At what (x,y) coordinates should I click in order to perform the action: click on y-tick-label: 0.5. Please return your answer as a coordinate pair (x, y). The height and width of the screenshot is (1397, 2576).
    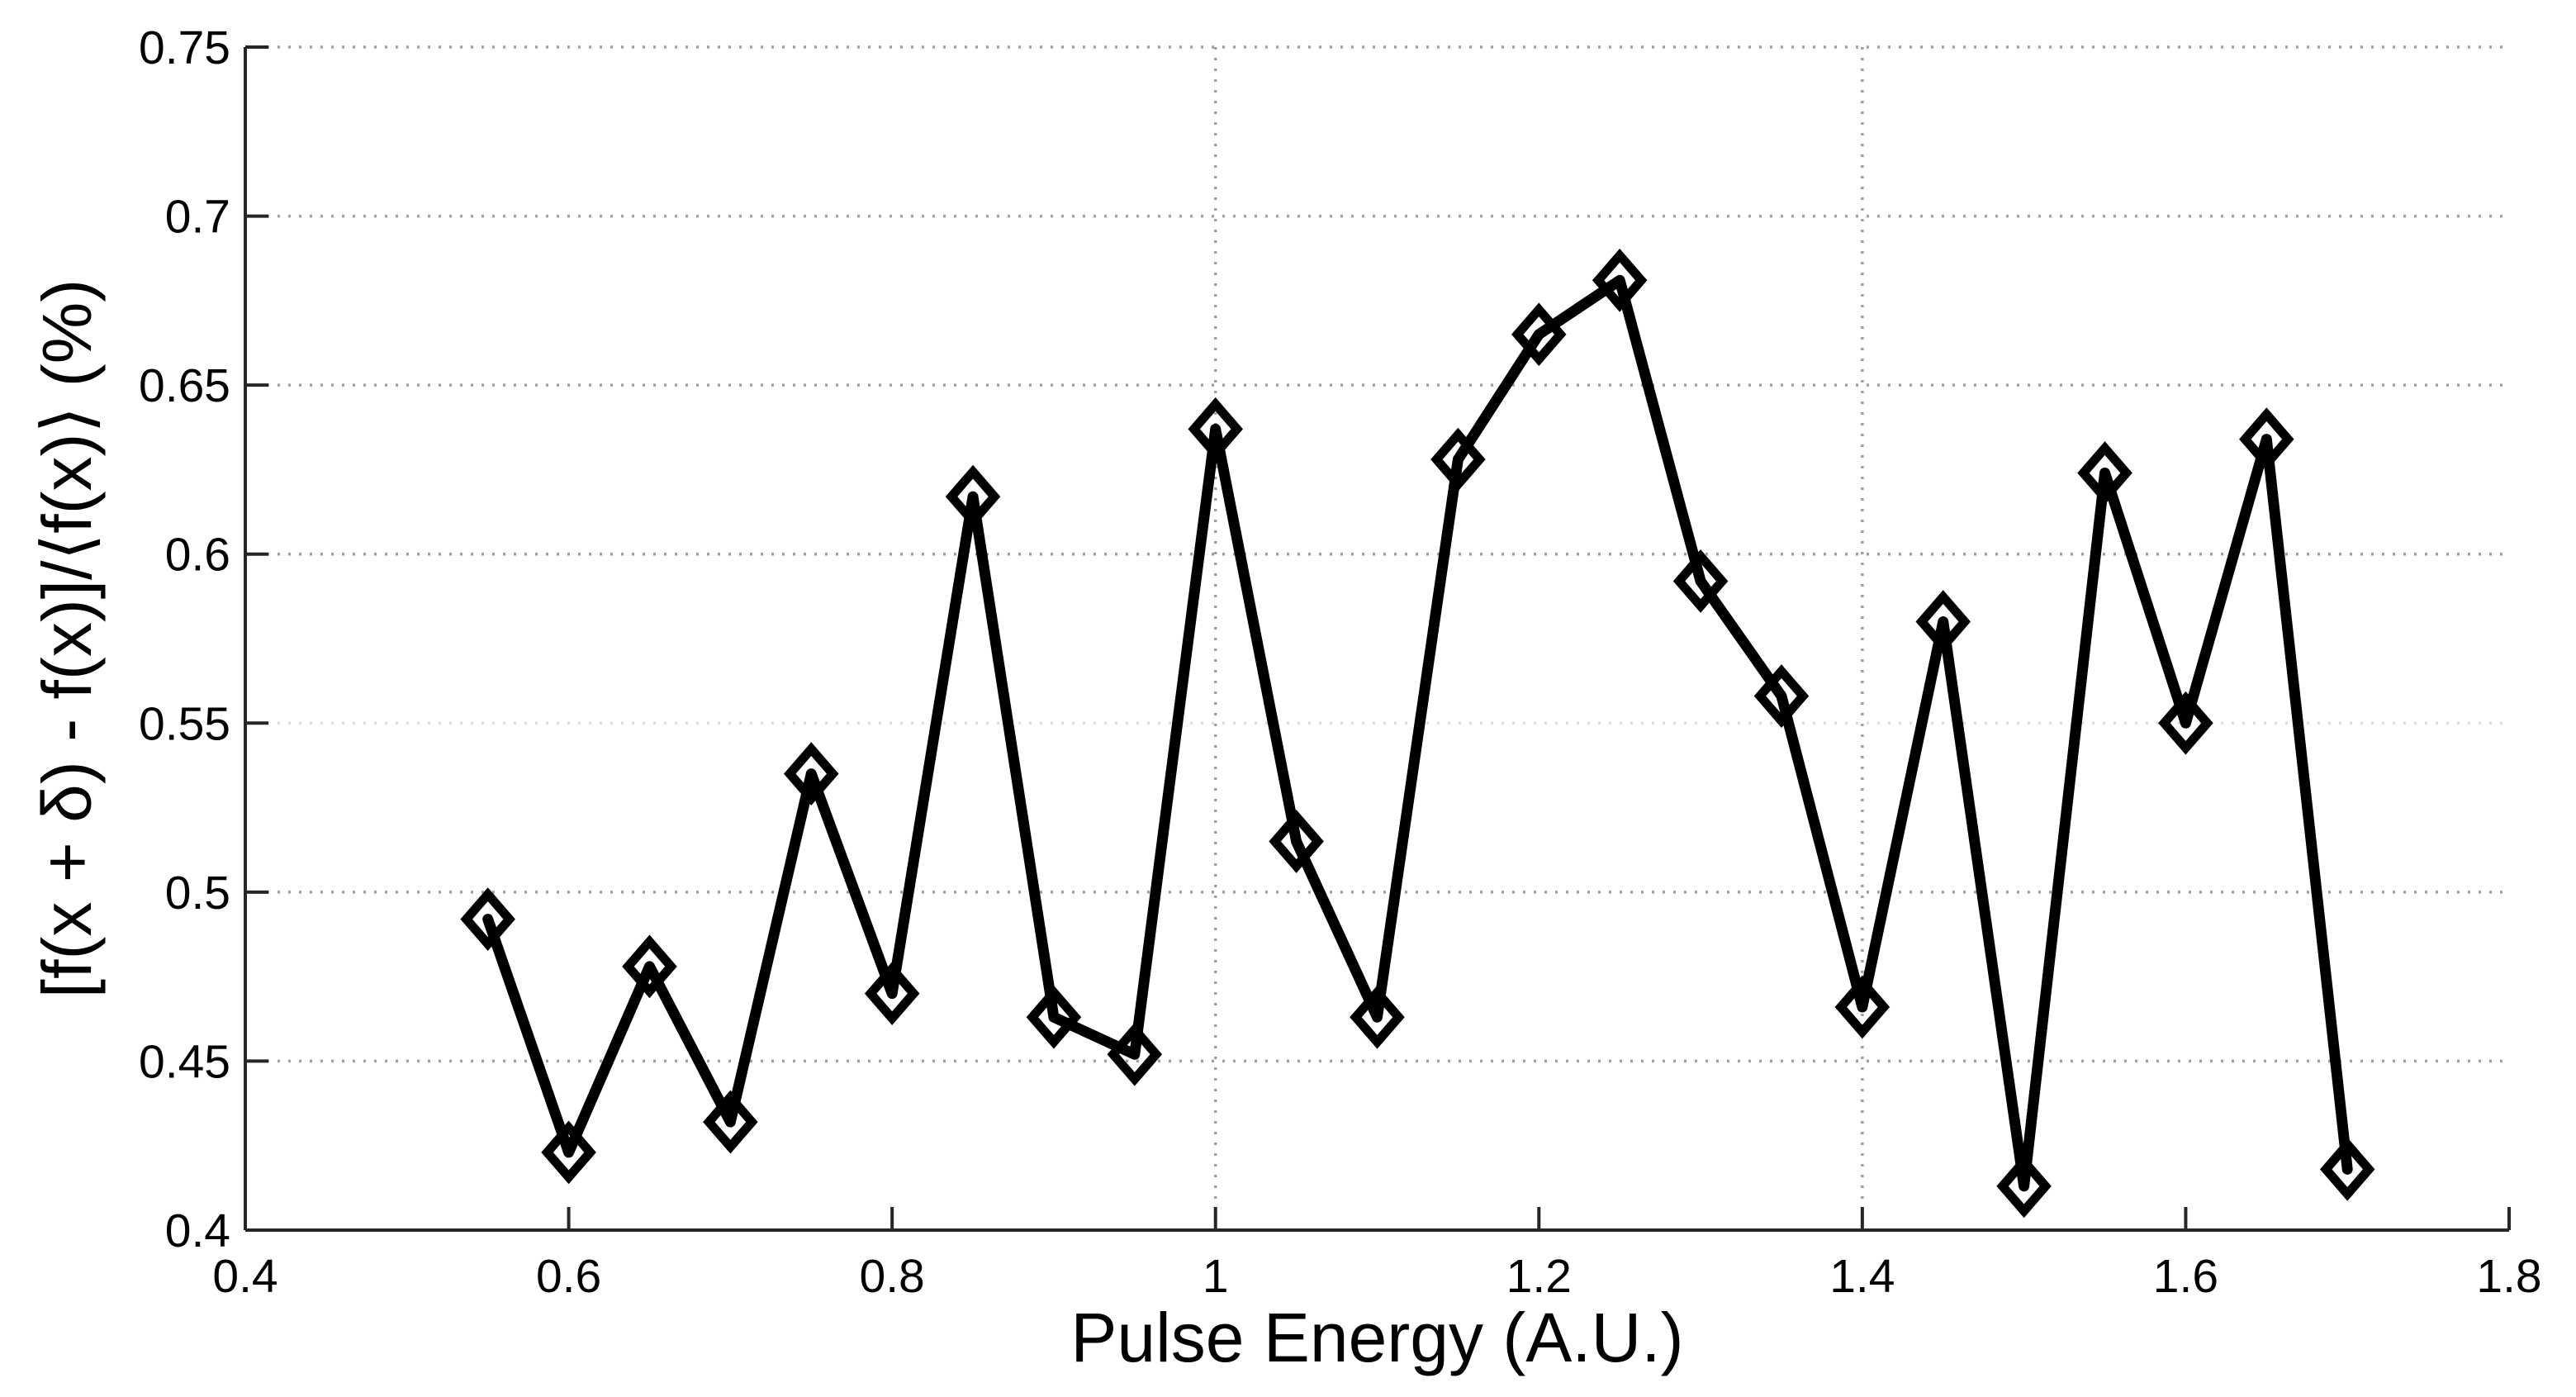
    Looking at the image, I should click on (197, 893).